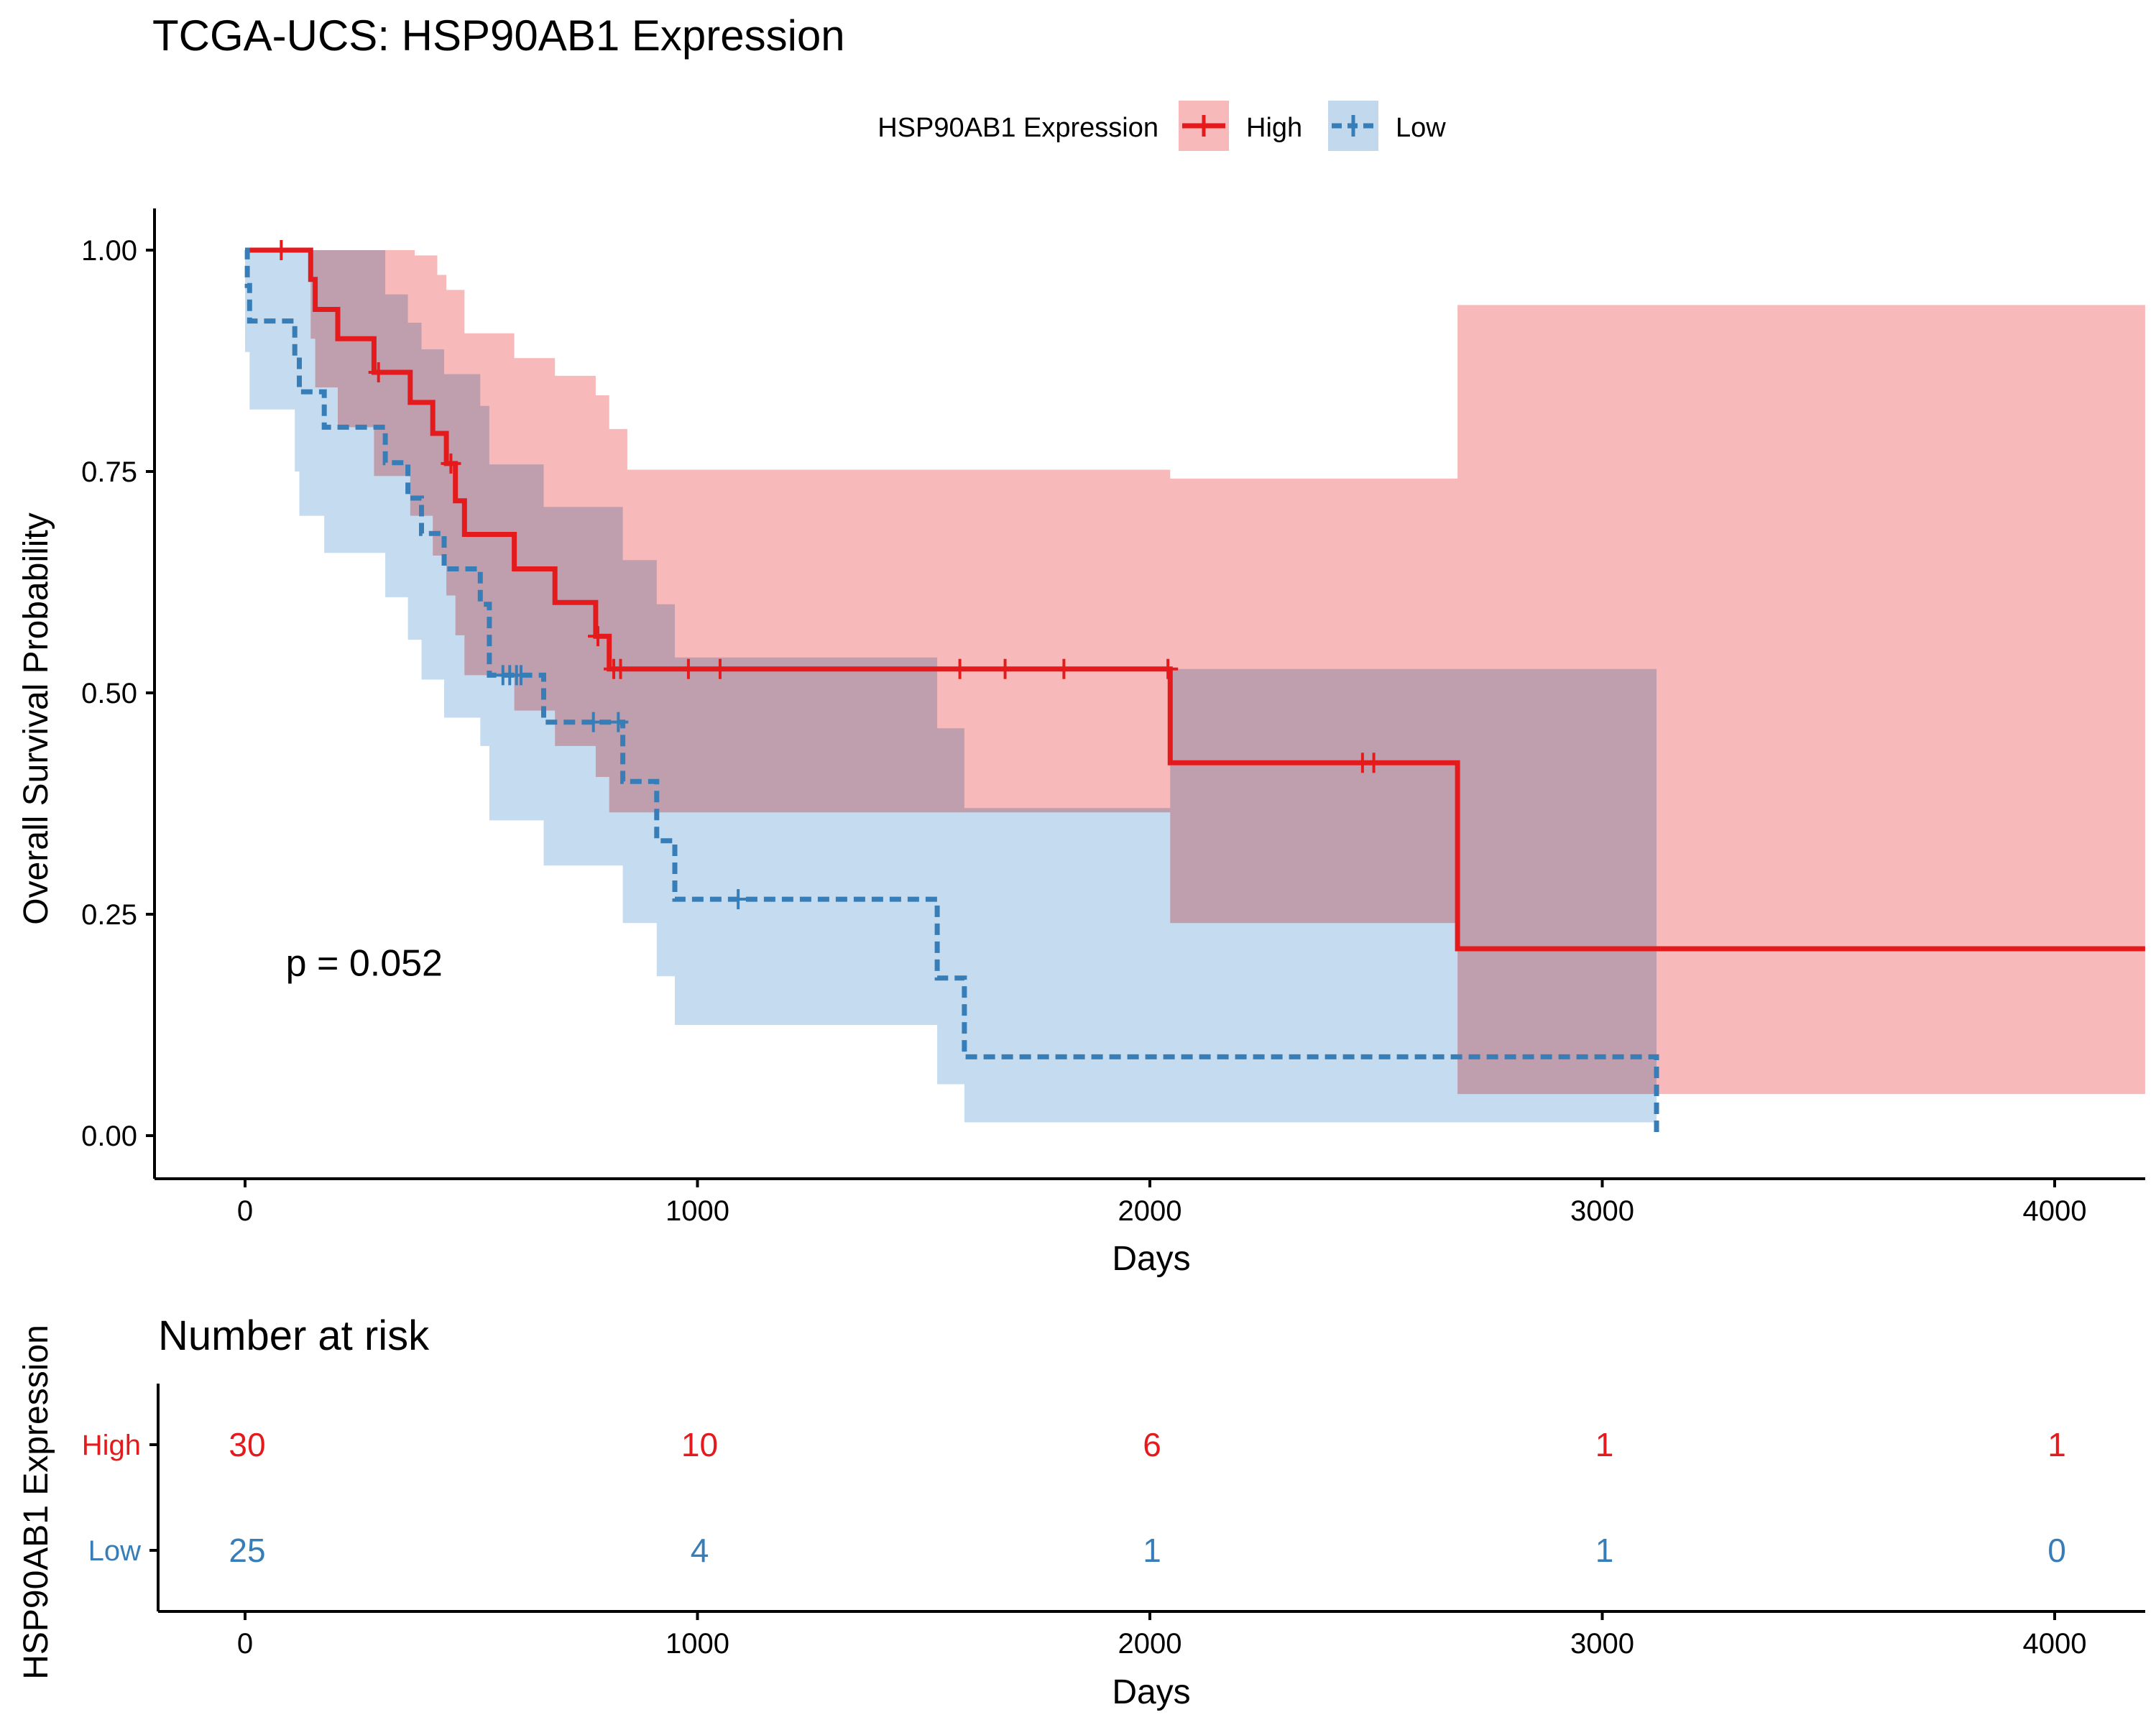 Image resolution: width=2156 pixels, height=1725 pixels. I want to click on y-tick-label: 0.50, so click(109, 693).